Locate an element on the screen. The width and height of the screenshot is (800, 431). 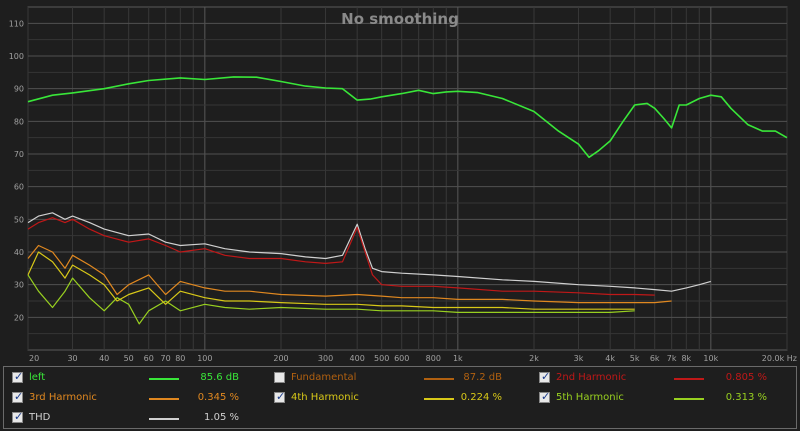
x-tick-label: 60 is located at coordinates (149, 358).